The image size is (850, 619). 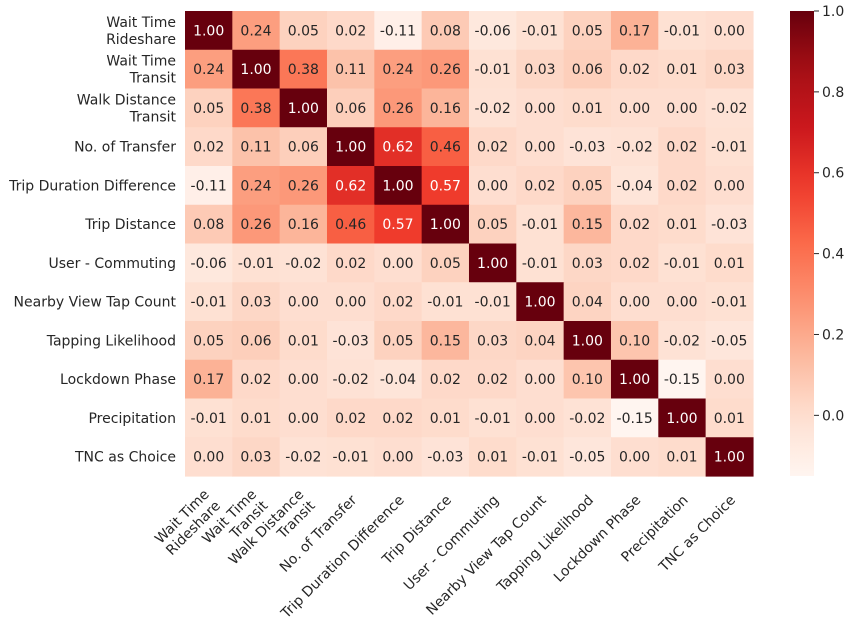 What do you see at coordinates (255, 148) in the screenshot?
I see `cell-value-label: 0.11` at bounding box center [255, 148].